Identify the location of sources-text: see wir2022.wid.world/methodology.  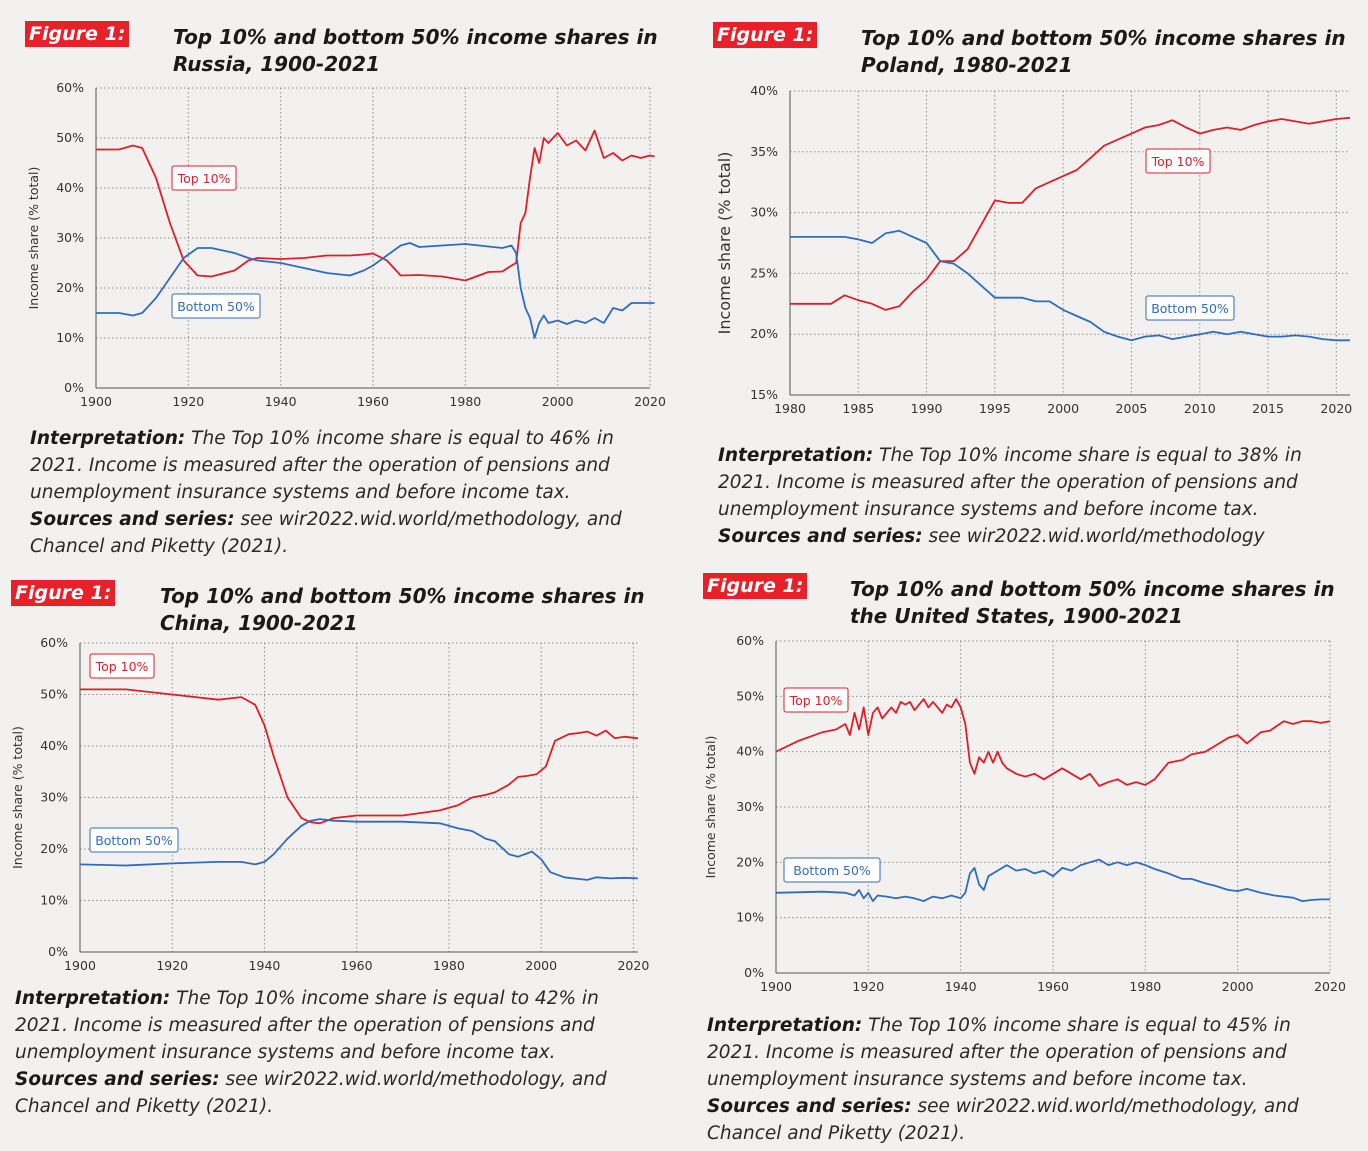
(1093, 536).